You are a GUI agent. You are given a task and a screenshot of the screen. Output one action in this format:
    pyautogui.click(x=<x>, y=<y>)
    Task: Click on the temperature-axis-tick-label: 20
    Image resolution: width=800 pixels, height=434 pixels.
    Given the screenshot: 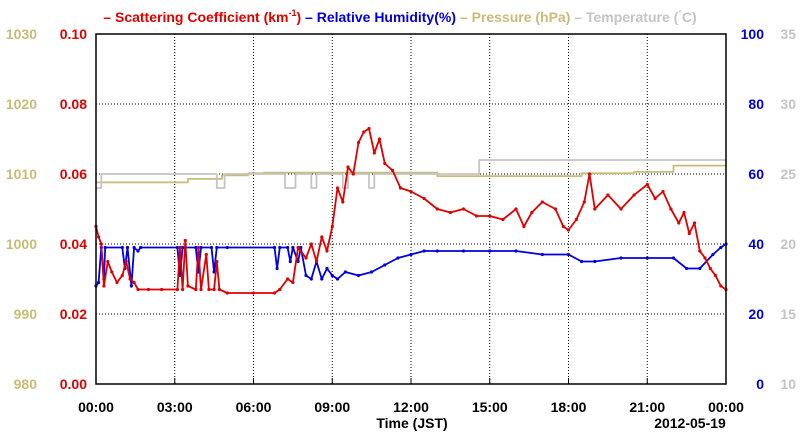 What is the action you would take?
    pyautogui.click(x=788, y=244)
    